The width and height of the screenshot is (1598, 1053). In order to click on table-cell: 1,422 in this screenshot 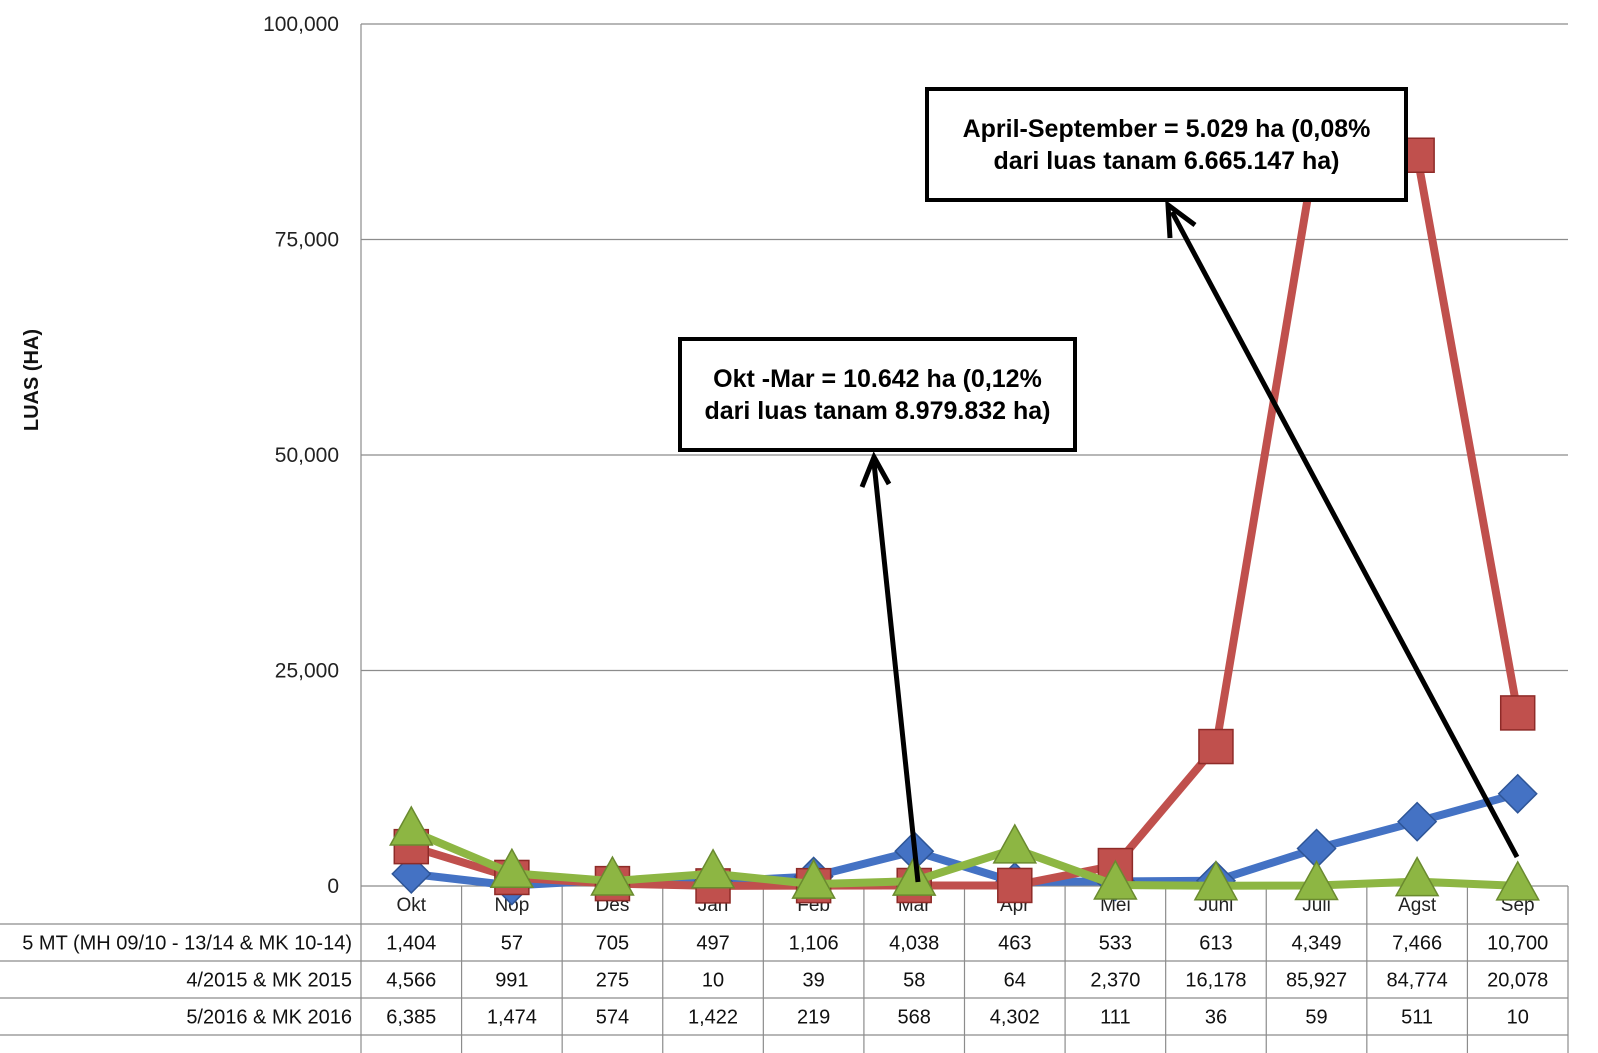, I will do `click(713, 1018)`.